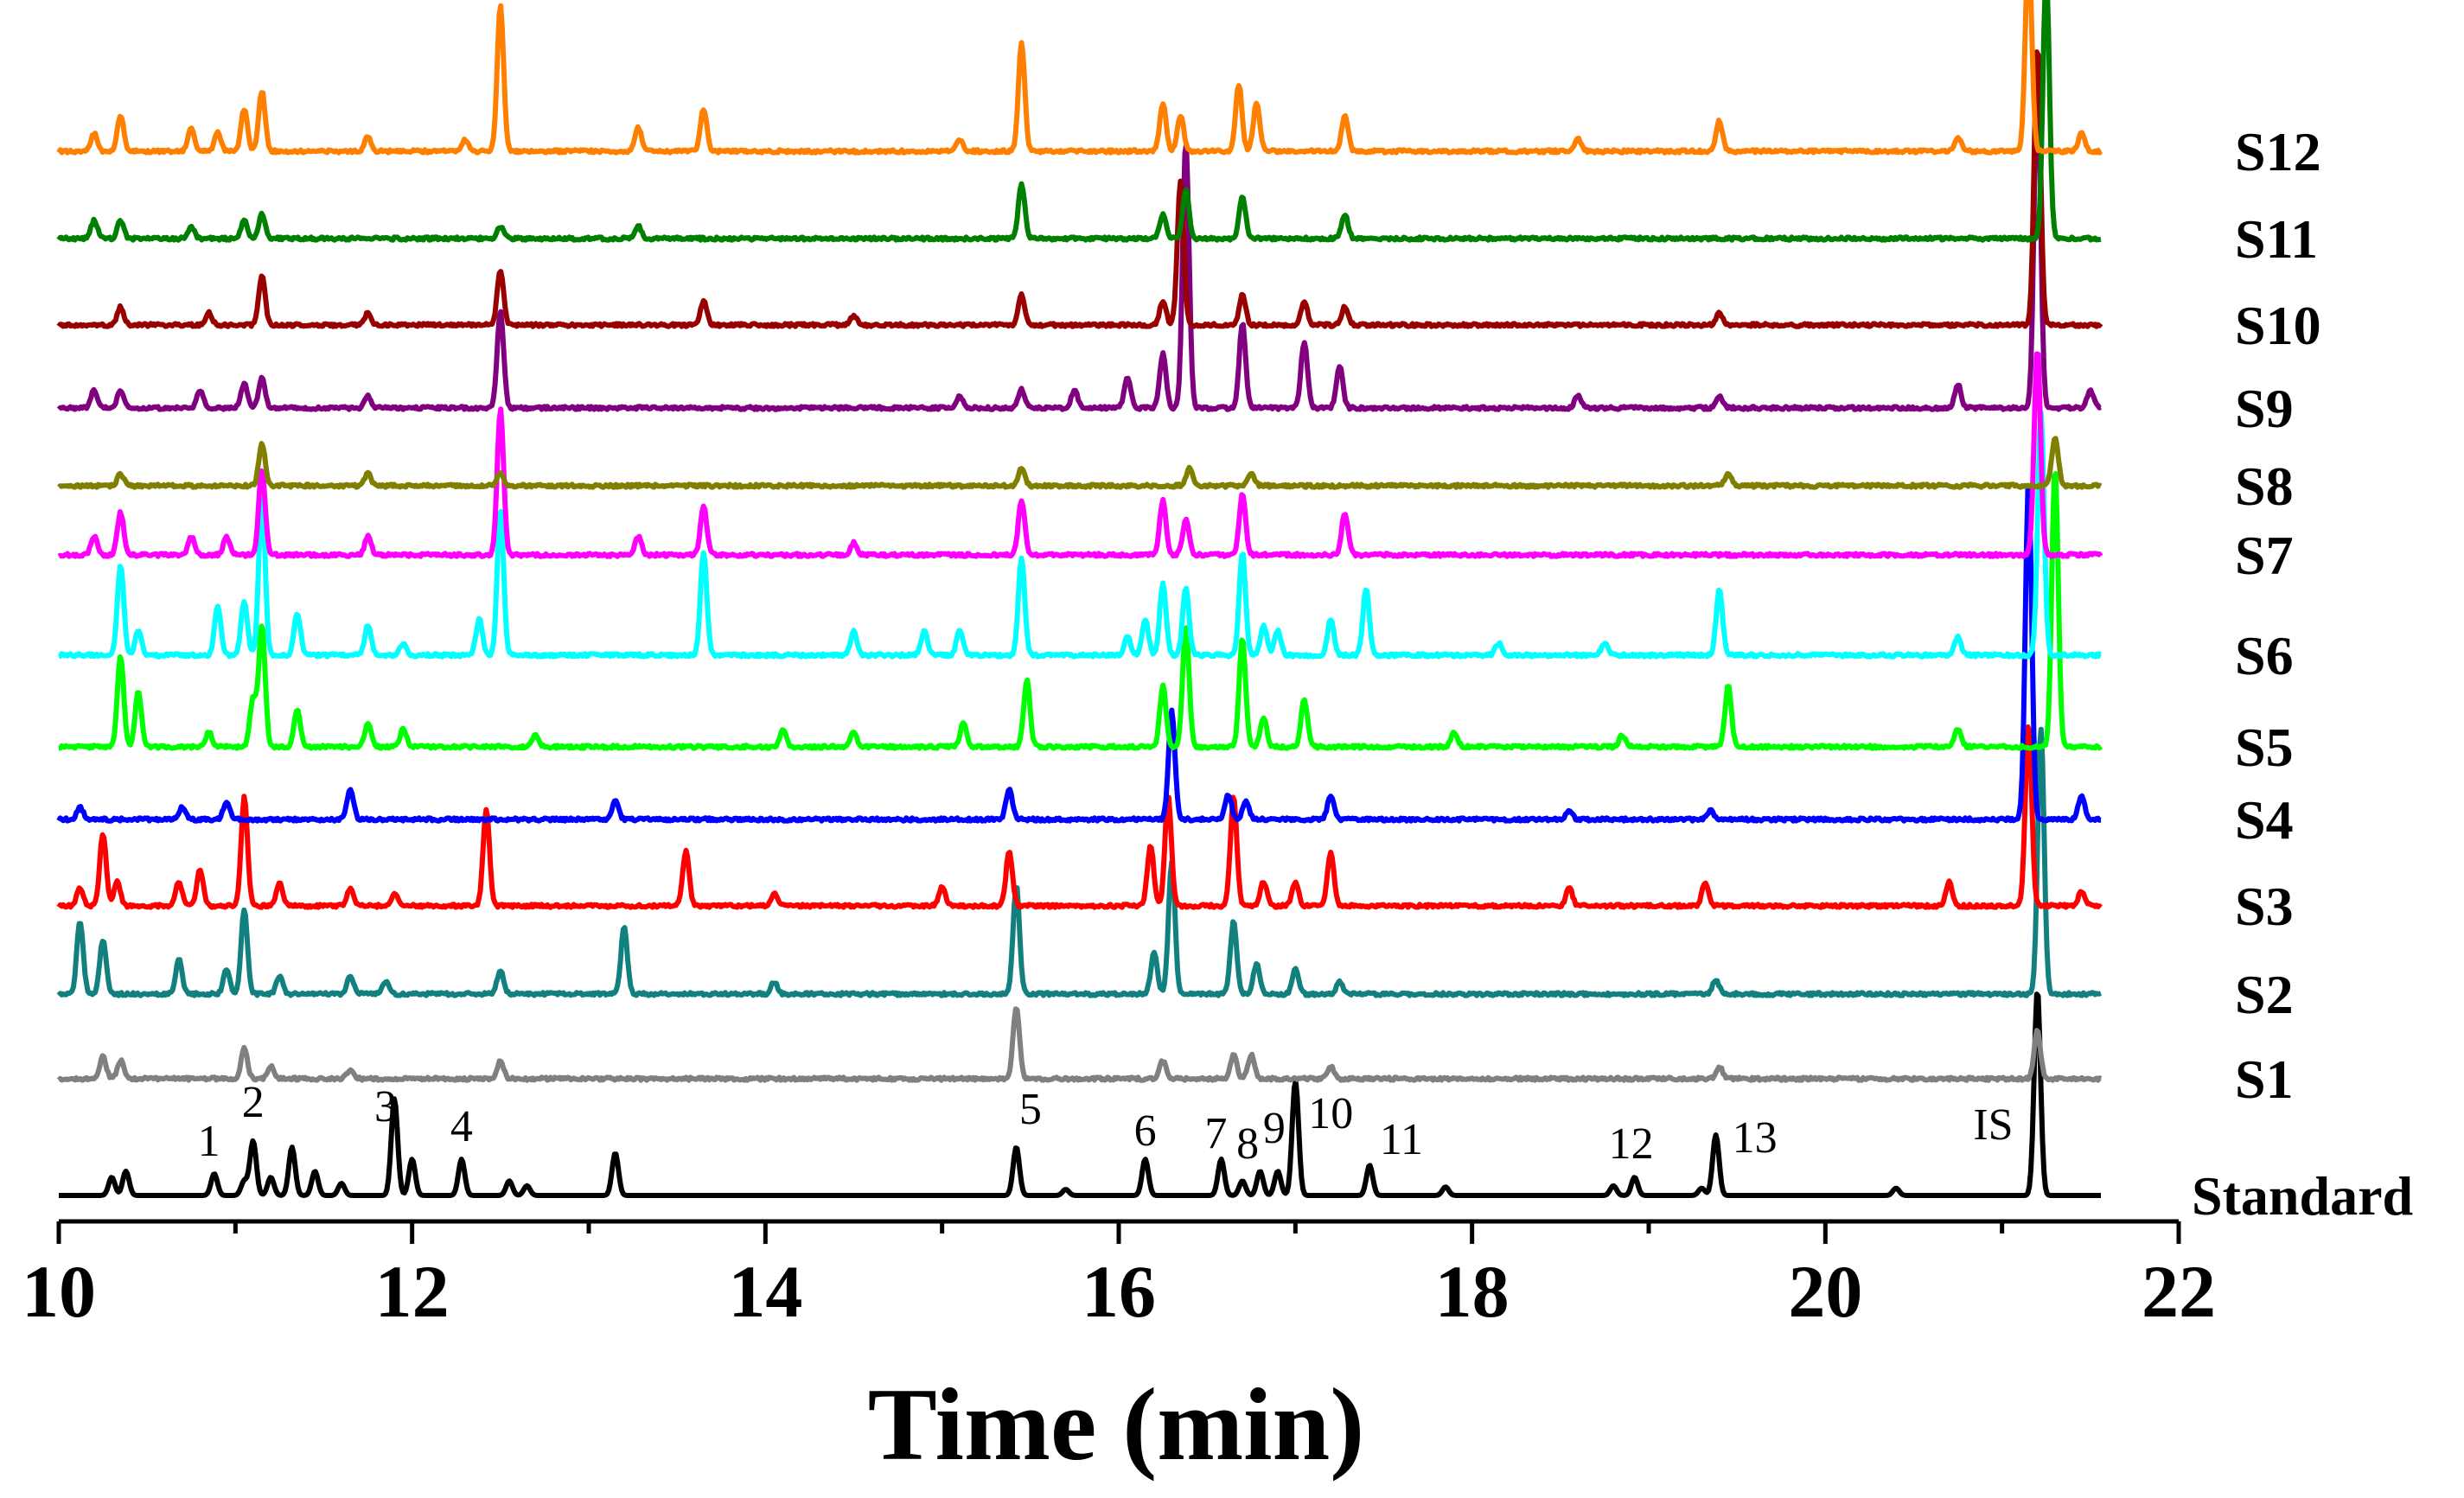 This screenshot has height=1498, width=2464. I want to click on x-tick-label: 10, so click(59, 1292).